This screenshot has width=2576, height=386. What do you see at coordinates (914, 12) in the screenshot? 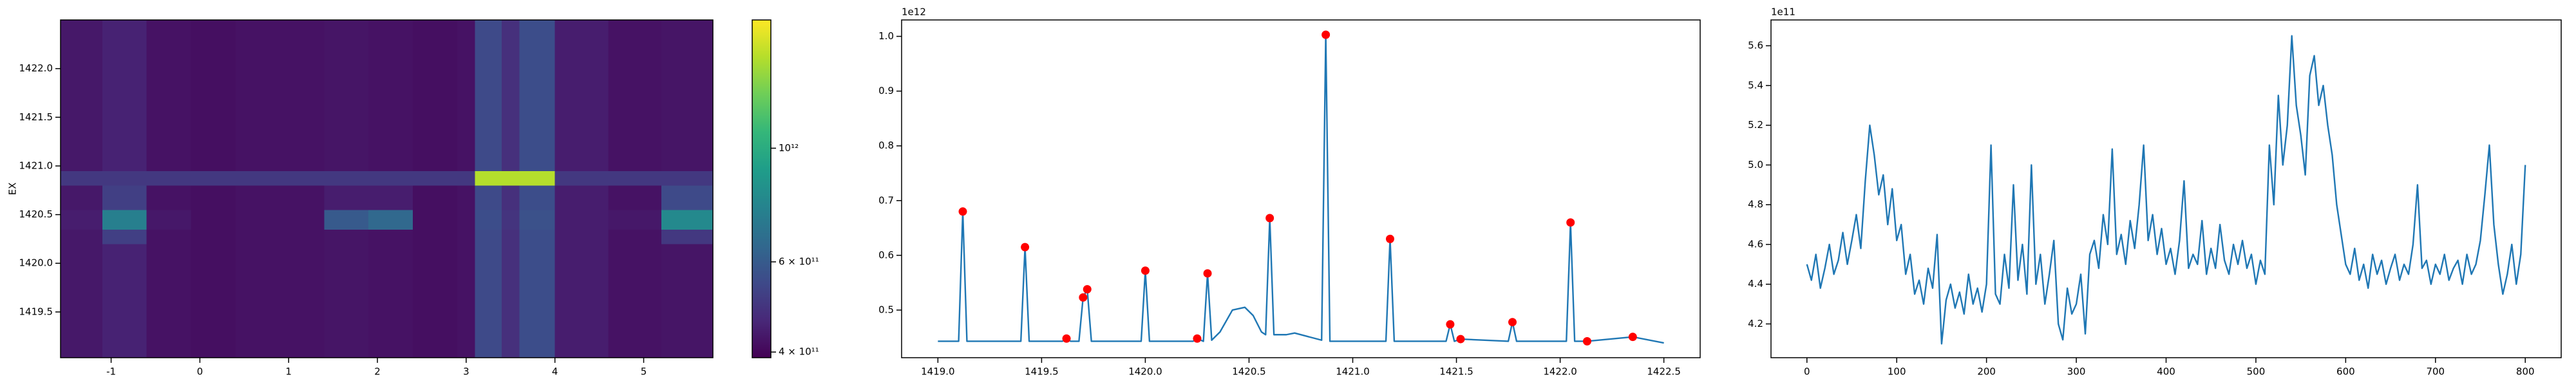
I see `y-offset-label: 1e12` at bounding box center [914, 12].